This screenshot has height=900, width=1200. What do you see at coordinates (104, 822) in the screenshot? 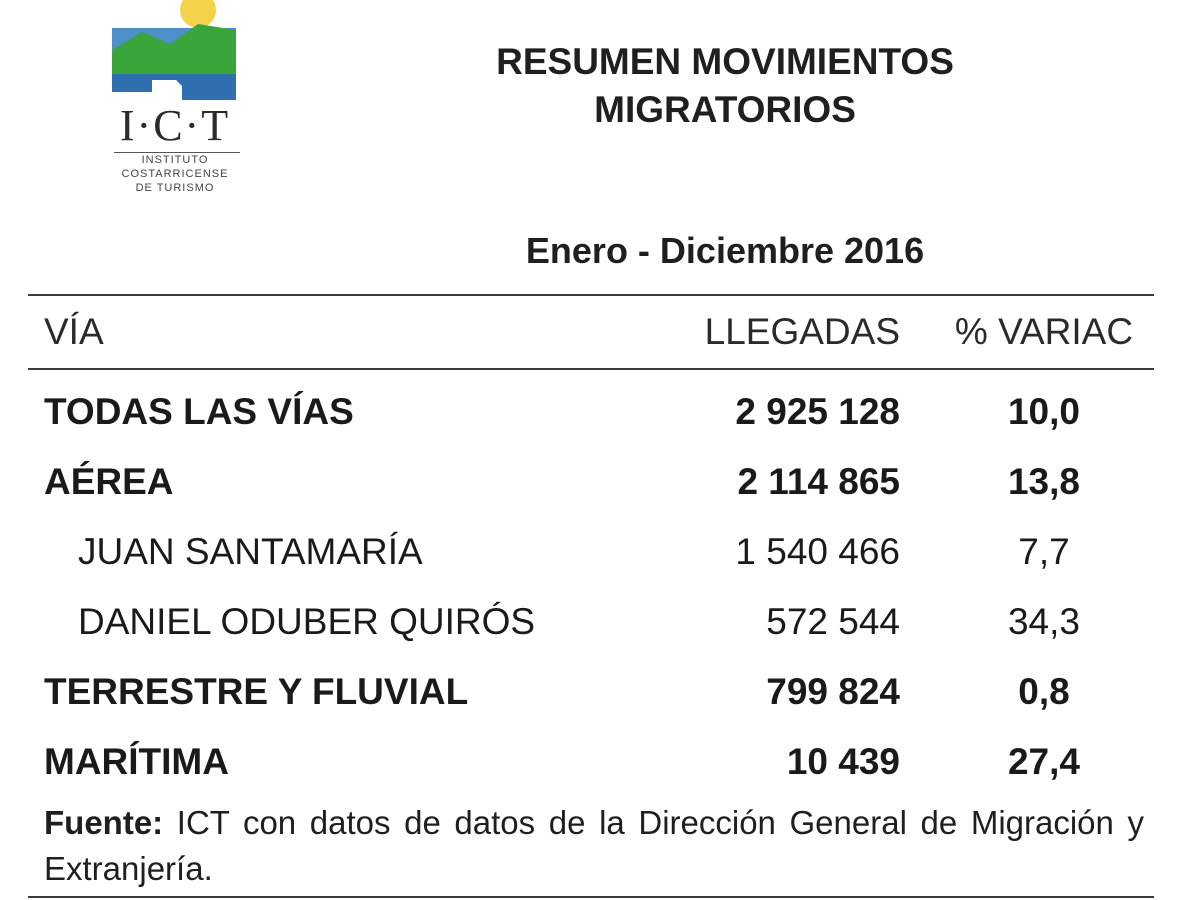
I see `source-label: Fuente:` at bounding box center [104, 822].